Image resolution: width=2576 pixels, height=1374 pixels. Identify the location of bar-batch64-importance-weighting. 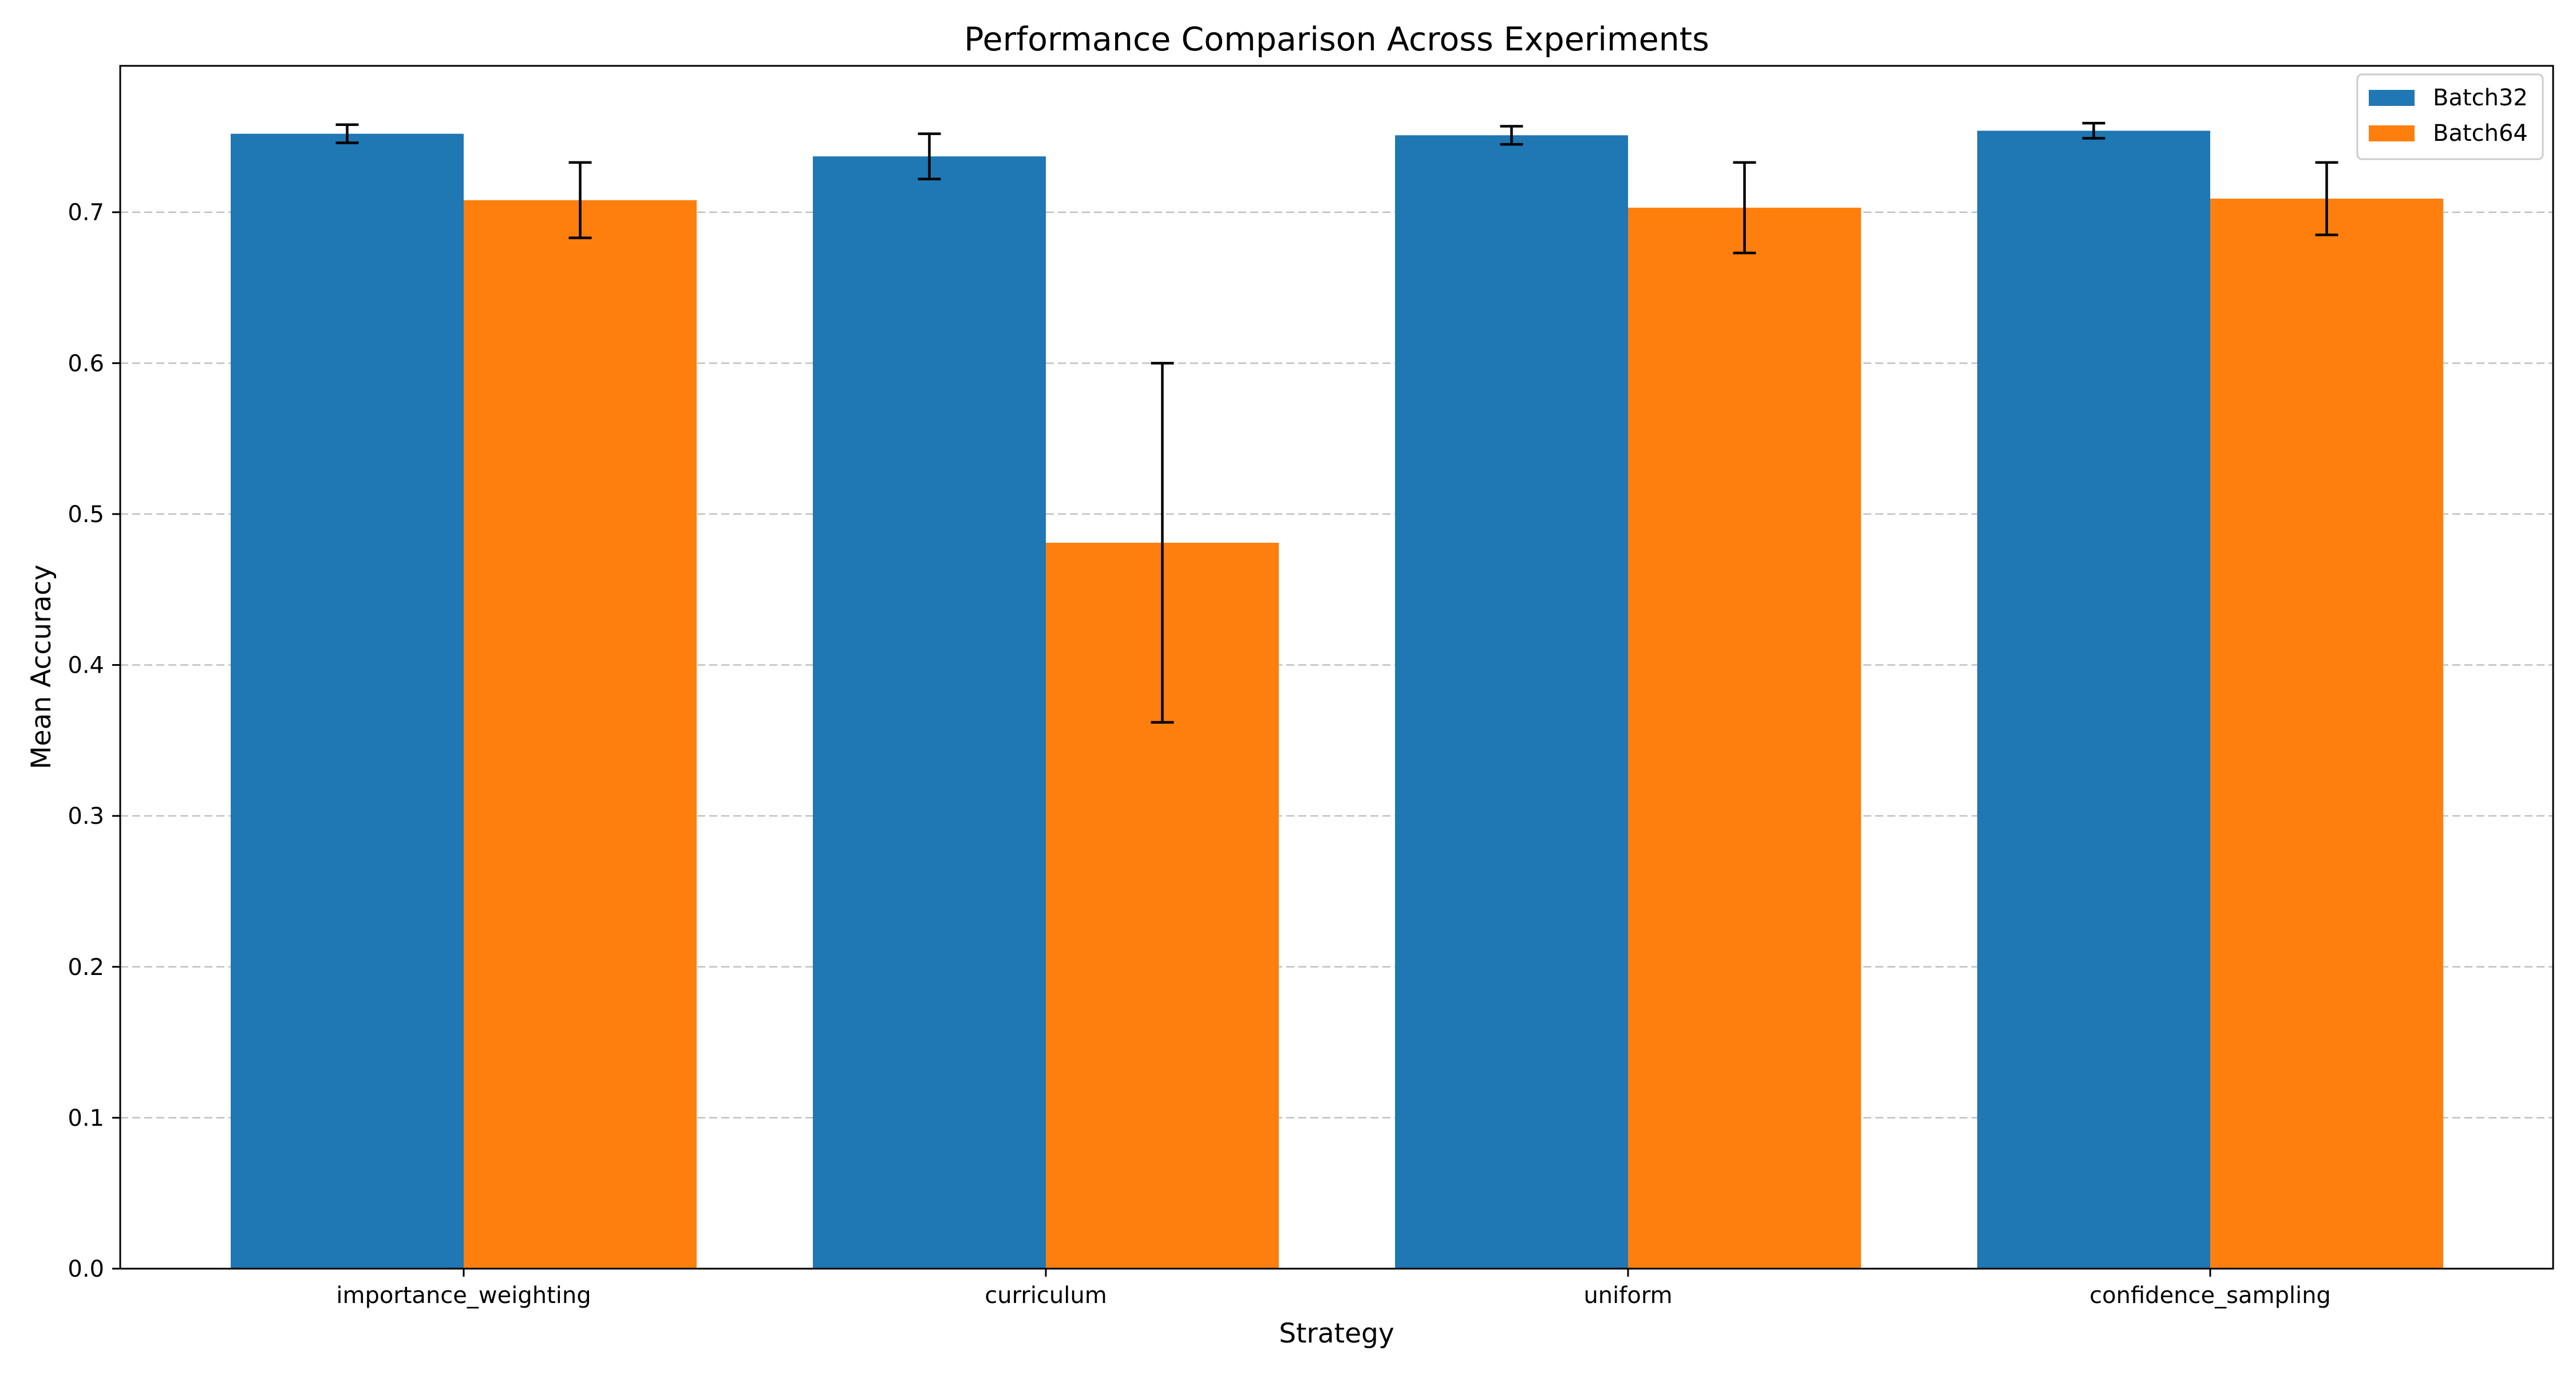
(580, 735).